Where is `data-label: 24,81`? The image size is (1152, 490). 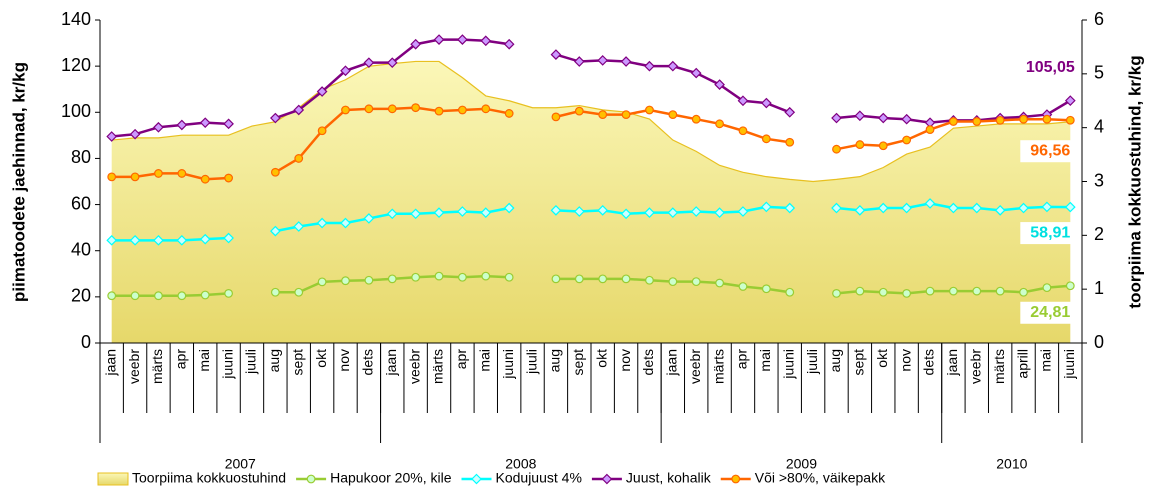
data-label: 24,81 is located at coordinates (1050, 312).